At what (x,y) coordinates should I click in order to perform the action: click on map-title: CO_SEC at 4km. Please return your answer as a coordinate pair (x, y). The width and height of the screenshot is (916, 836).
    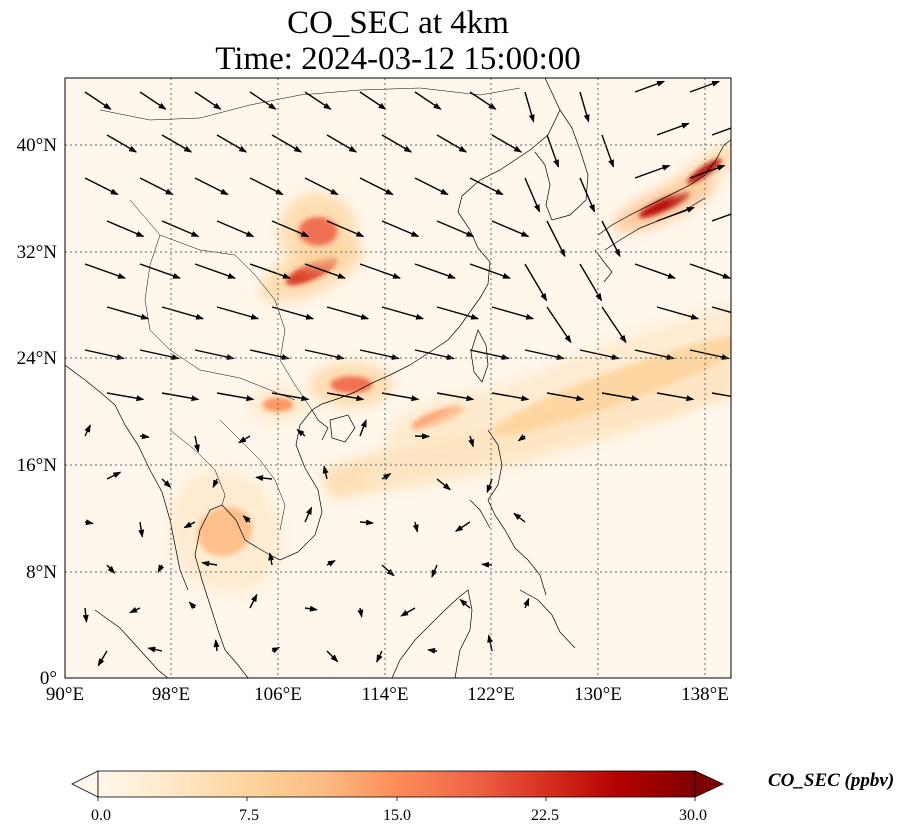
    Looking at the image, I should click on (398, 23).